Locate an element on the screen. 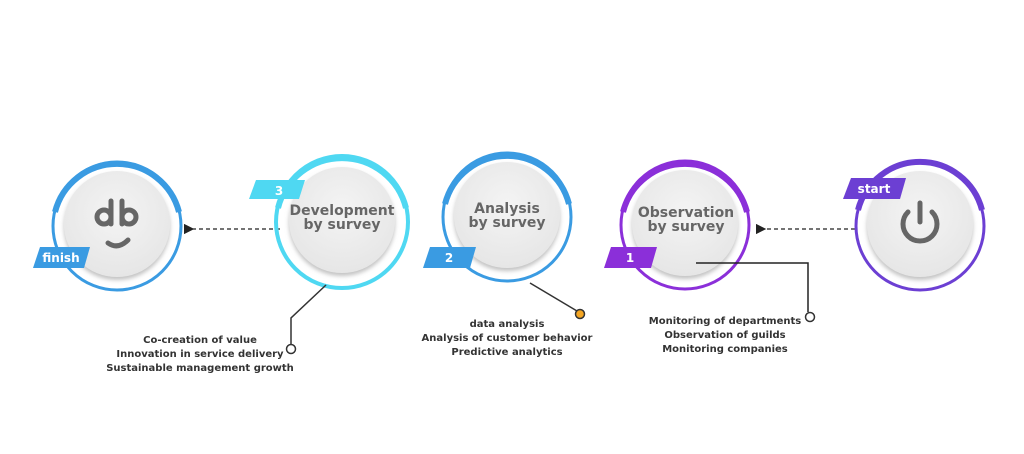 This screenshot has width=1024, height=454. step-start: start is located at coordinates (914, 225).